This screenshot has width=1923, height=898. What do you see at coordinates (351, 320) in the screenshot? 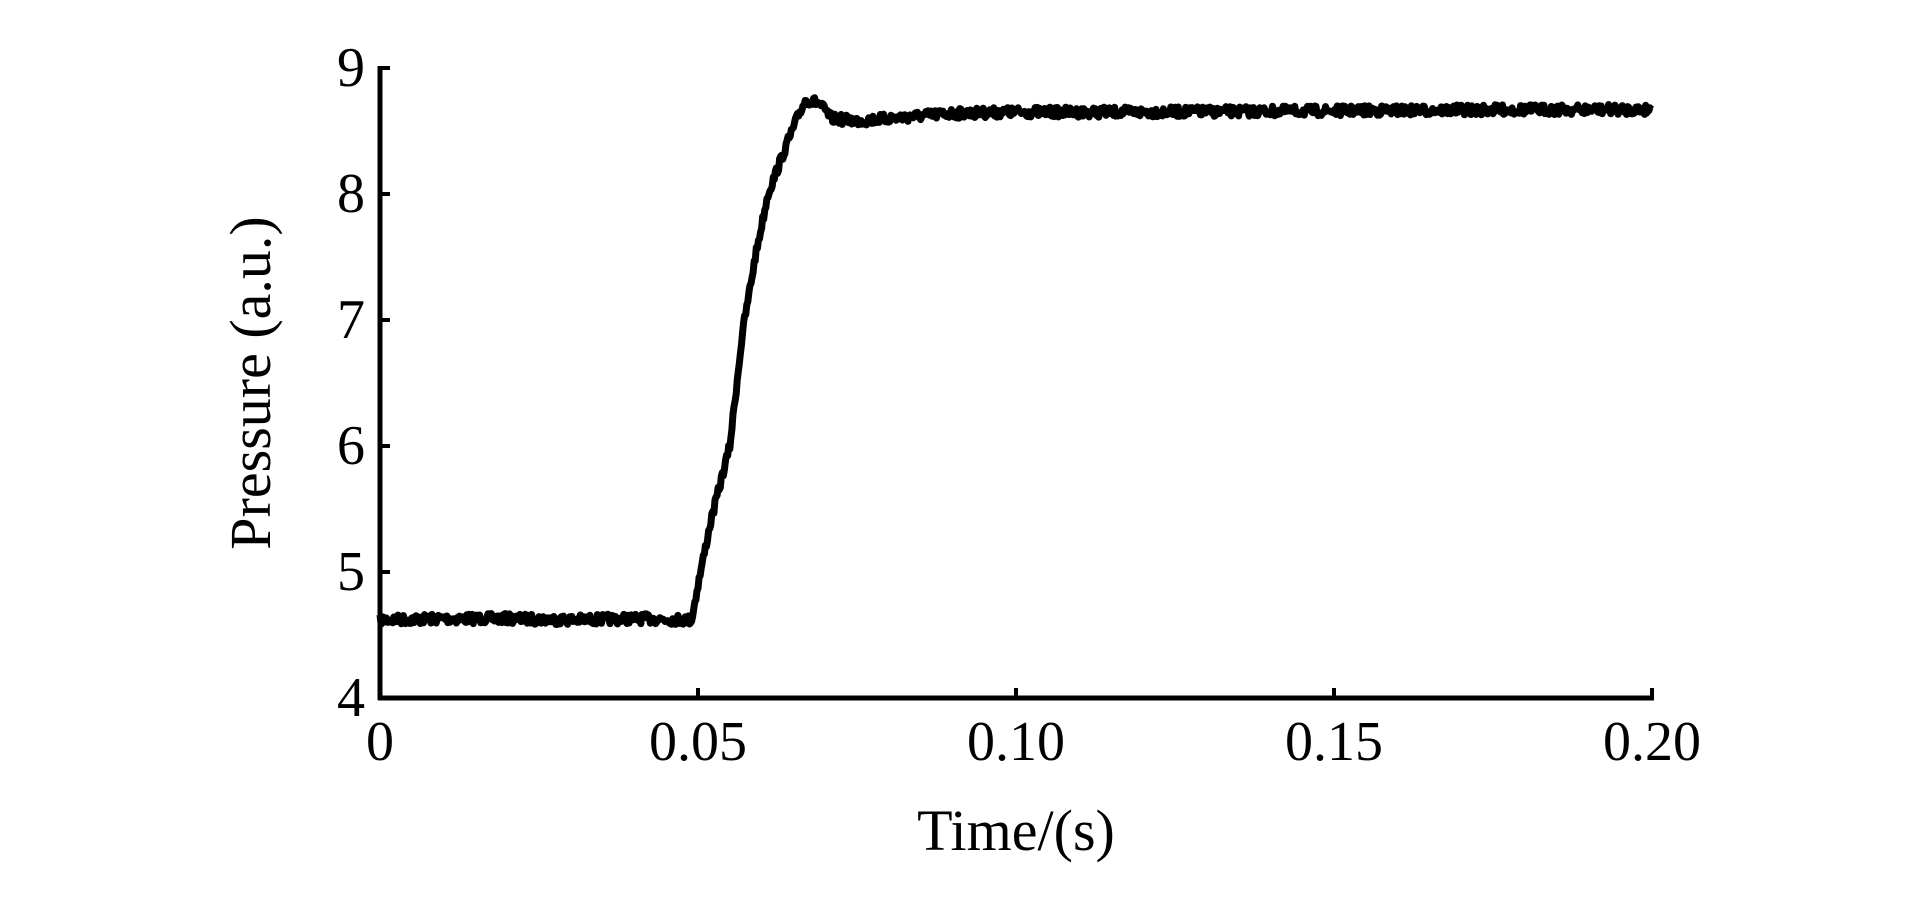
I see `y-tick-label: 7` at bounding box center [351, 320].